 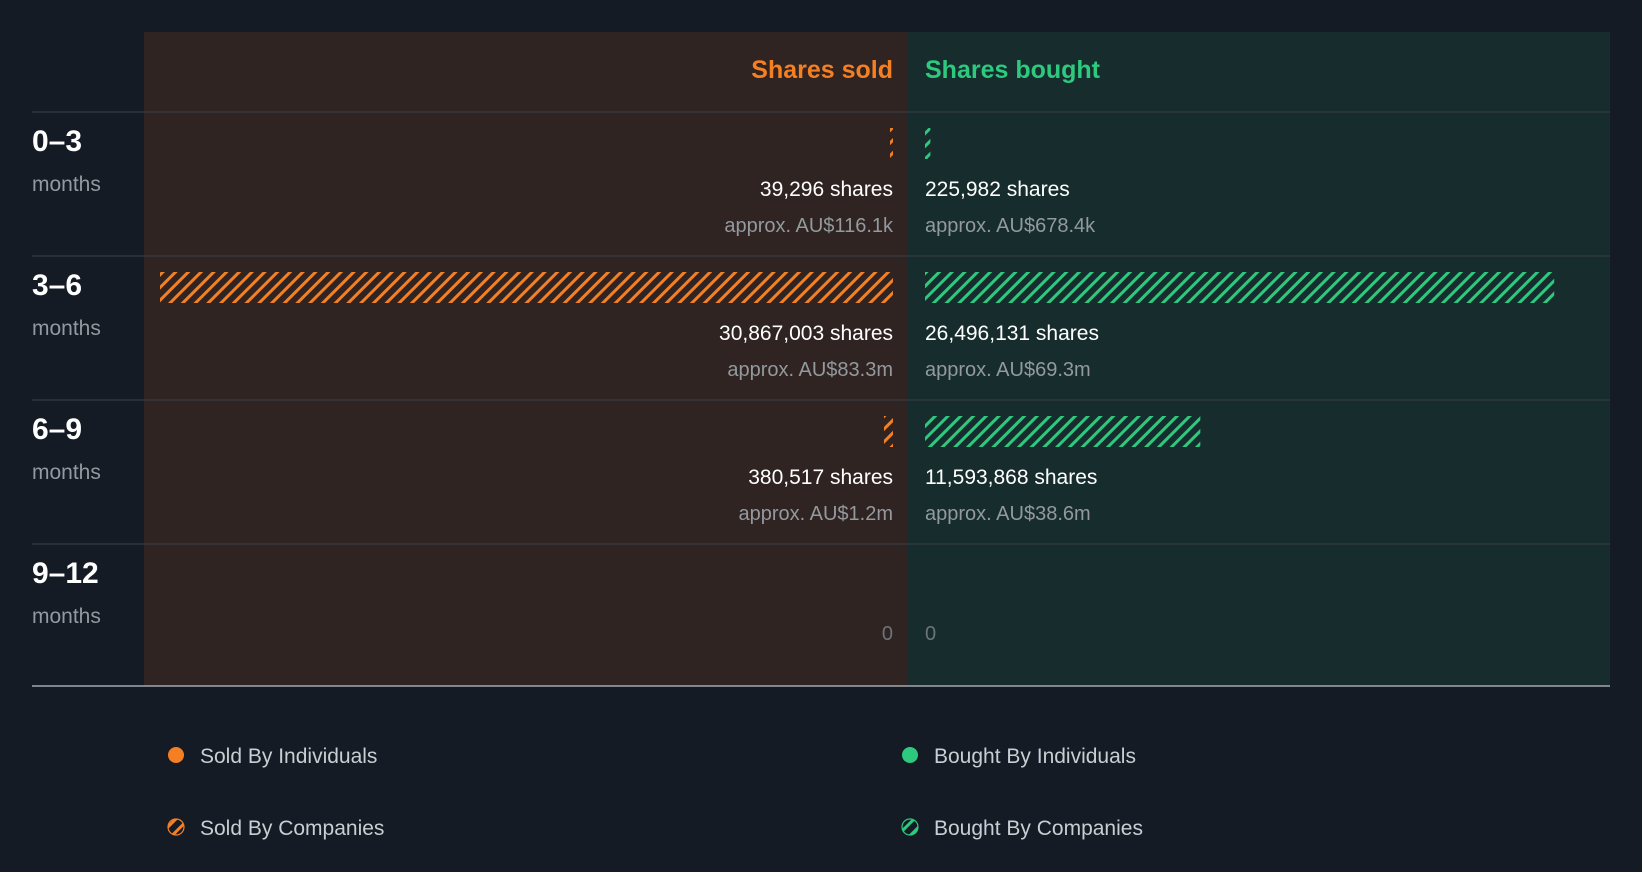 I want to click on row-range-label: 6–9, so click(x=57, y=429).